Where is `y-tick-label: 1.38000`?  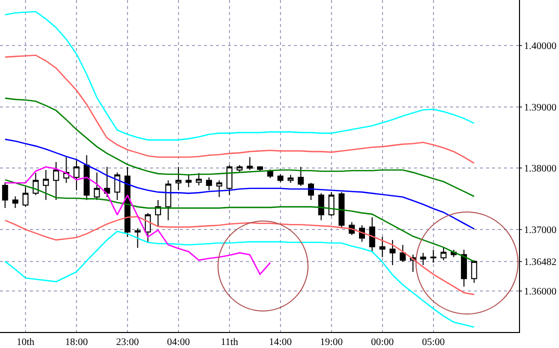
y-tick-label: 1.38000 is located at coordinates (540, 169).